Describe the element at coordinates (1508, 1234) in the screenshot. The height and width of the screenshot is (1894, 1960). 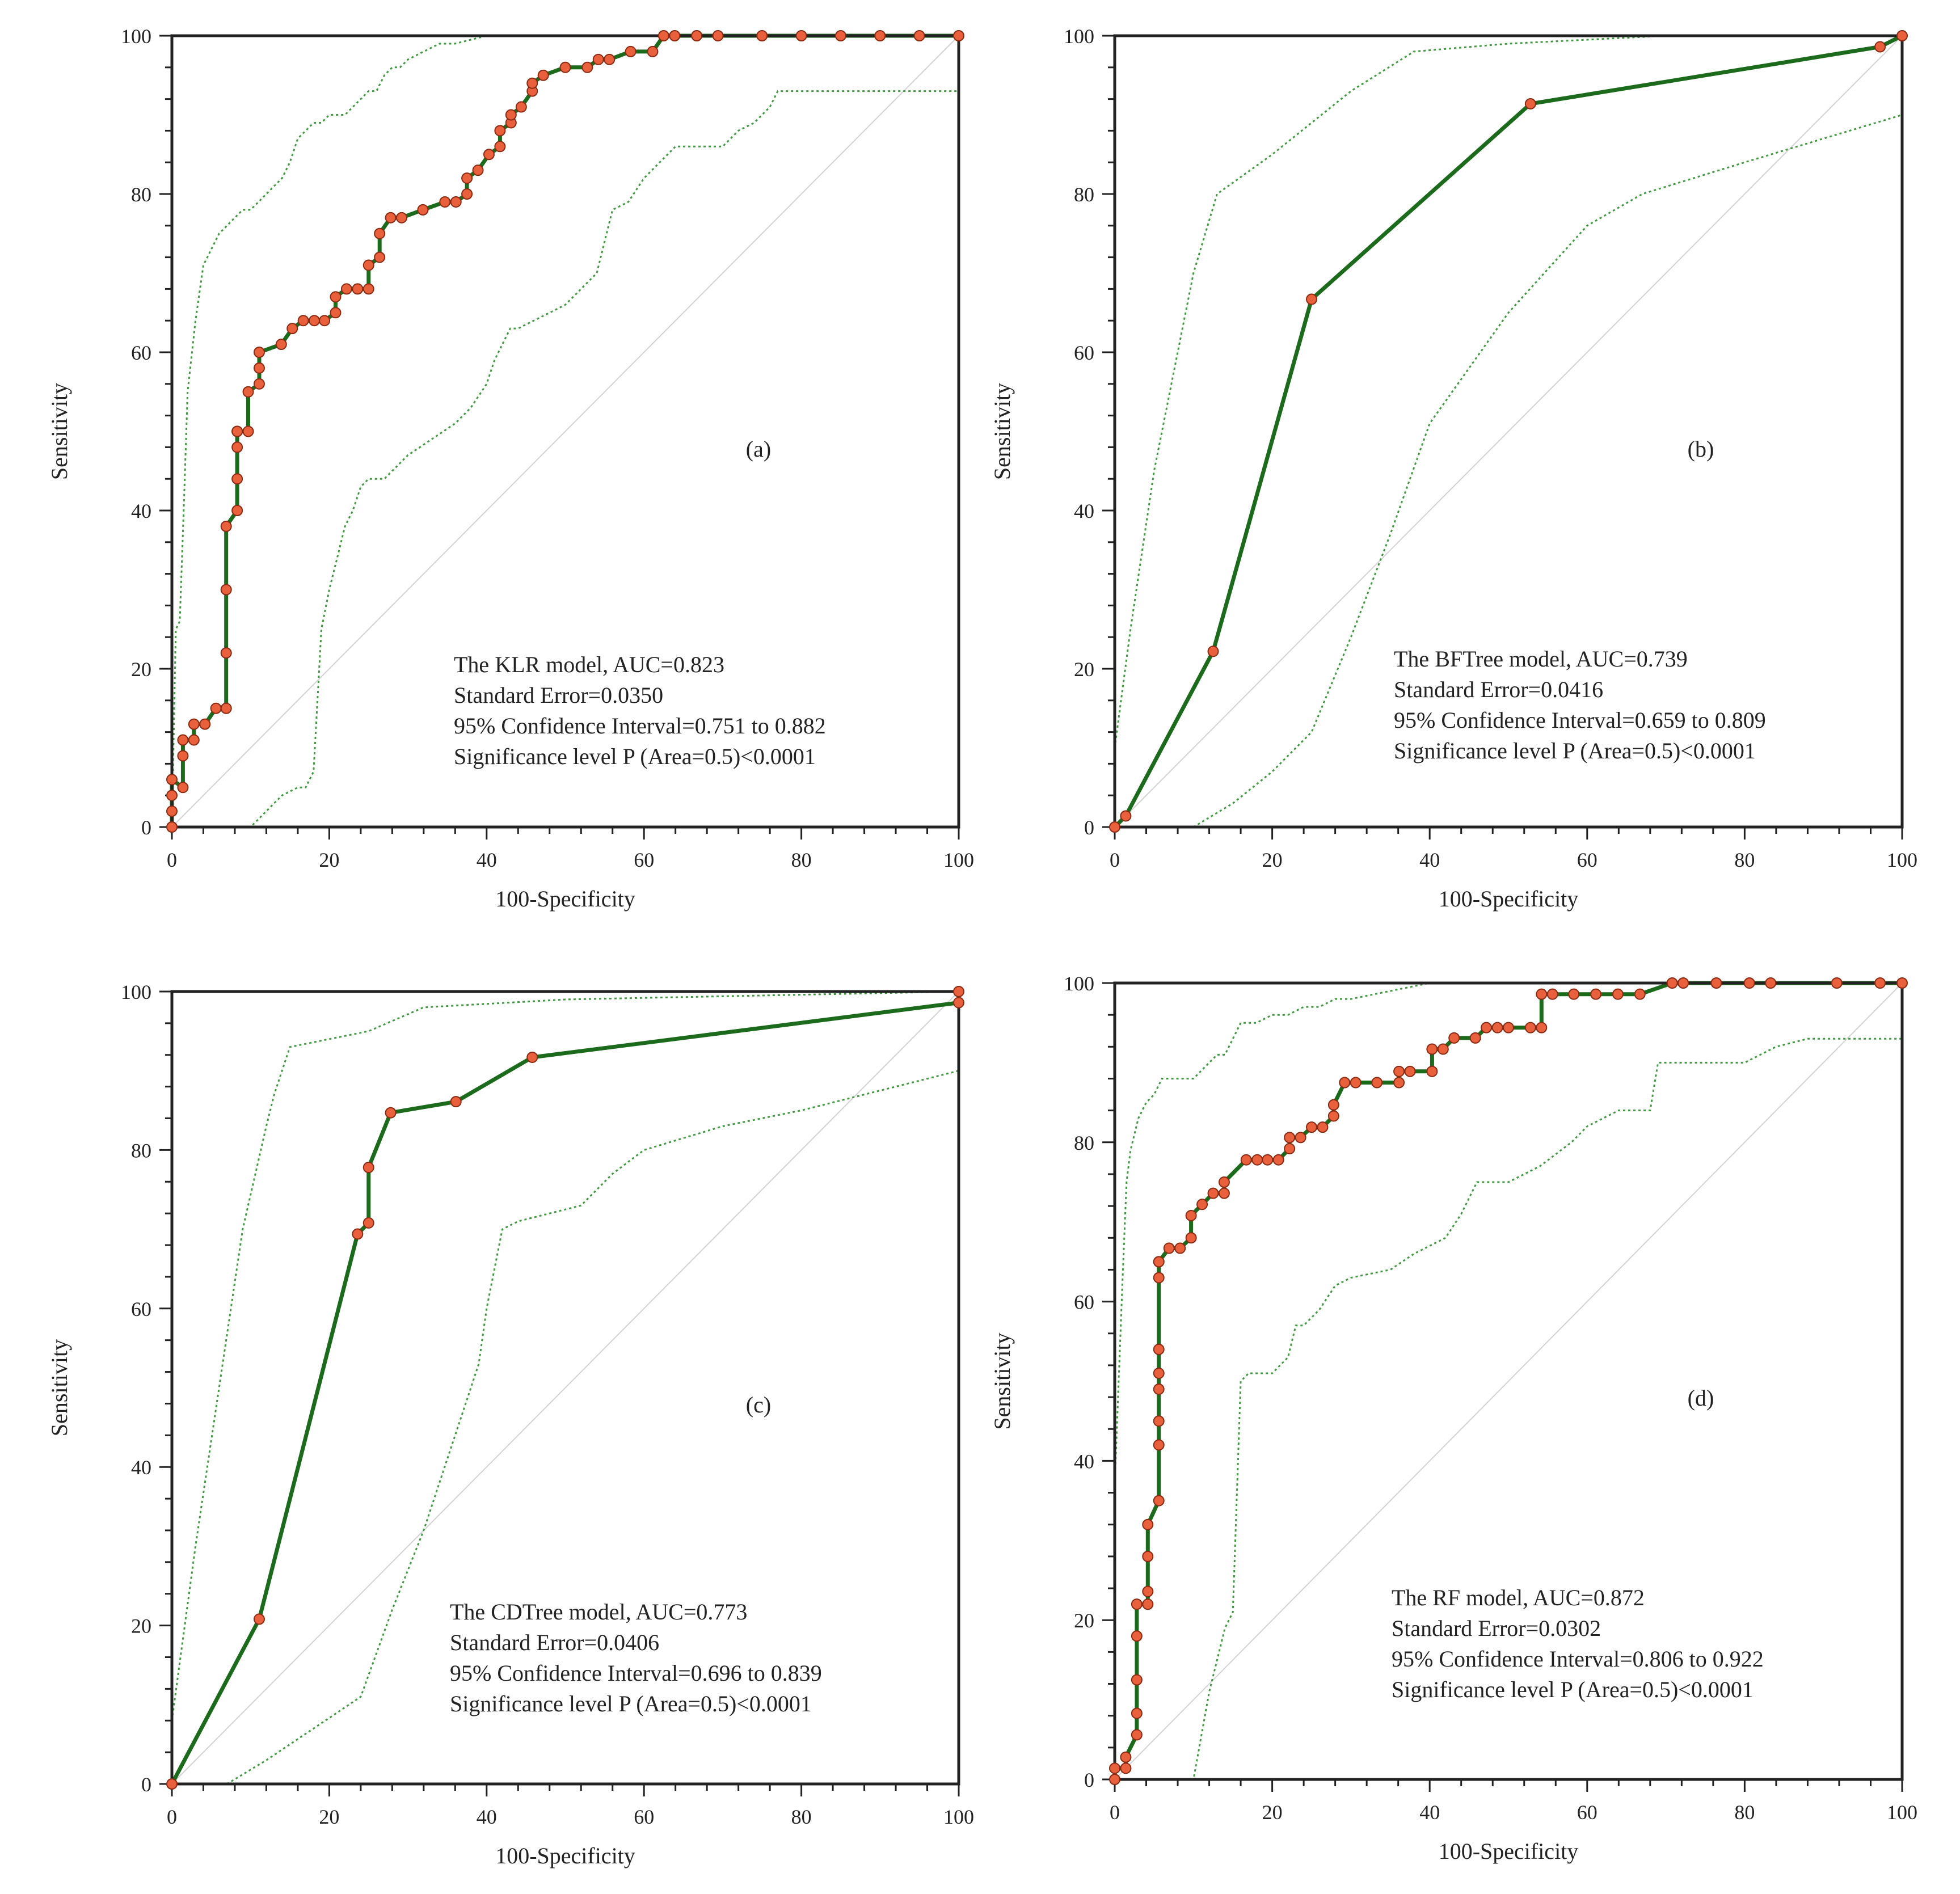
I see `ci-upper-line` at that location.